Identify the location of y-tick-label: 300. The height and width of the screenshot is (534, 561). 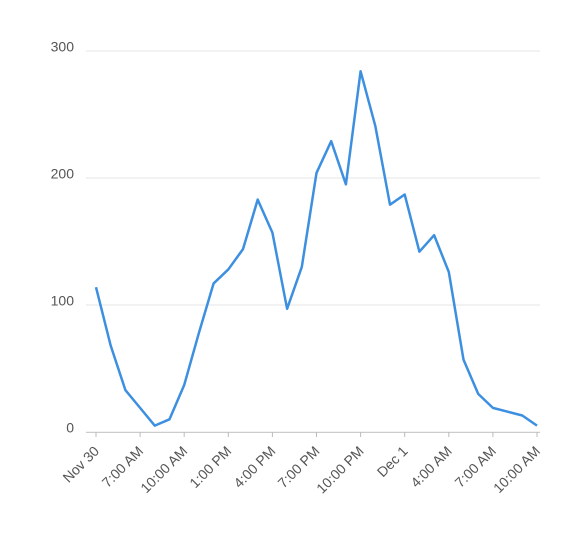
(63, 47).